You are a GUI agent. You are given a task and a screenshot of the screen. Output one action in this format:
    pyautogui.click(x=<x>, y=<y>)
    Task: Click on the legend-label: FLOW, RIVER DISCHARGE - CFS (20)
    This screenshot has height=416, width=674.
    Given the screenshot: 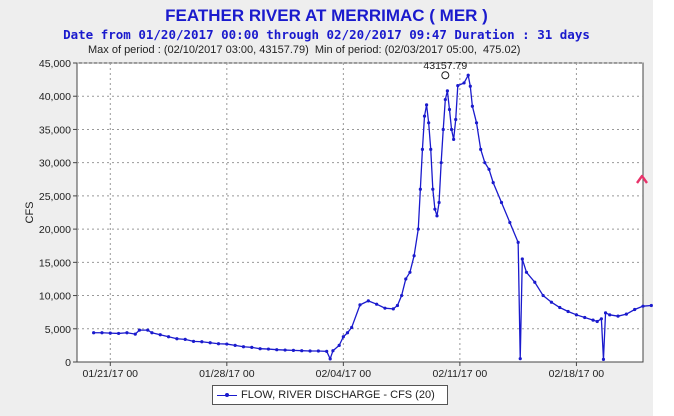 What is the action you would take?
    pyautogui.click(x=338, y=395)
    